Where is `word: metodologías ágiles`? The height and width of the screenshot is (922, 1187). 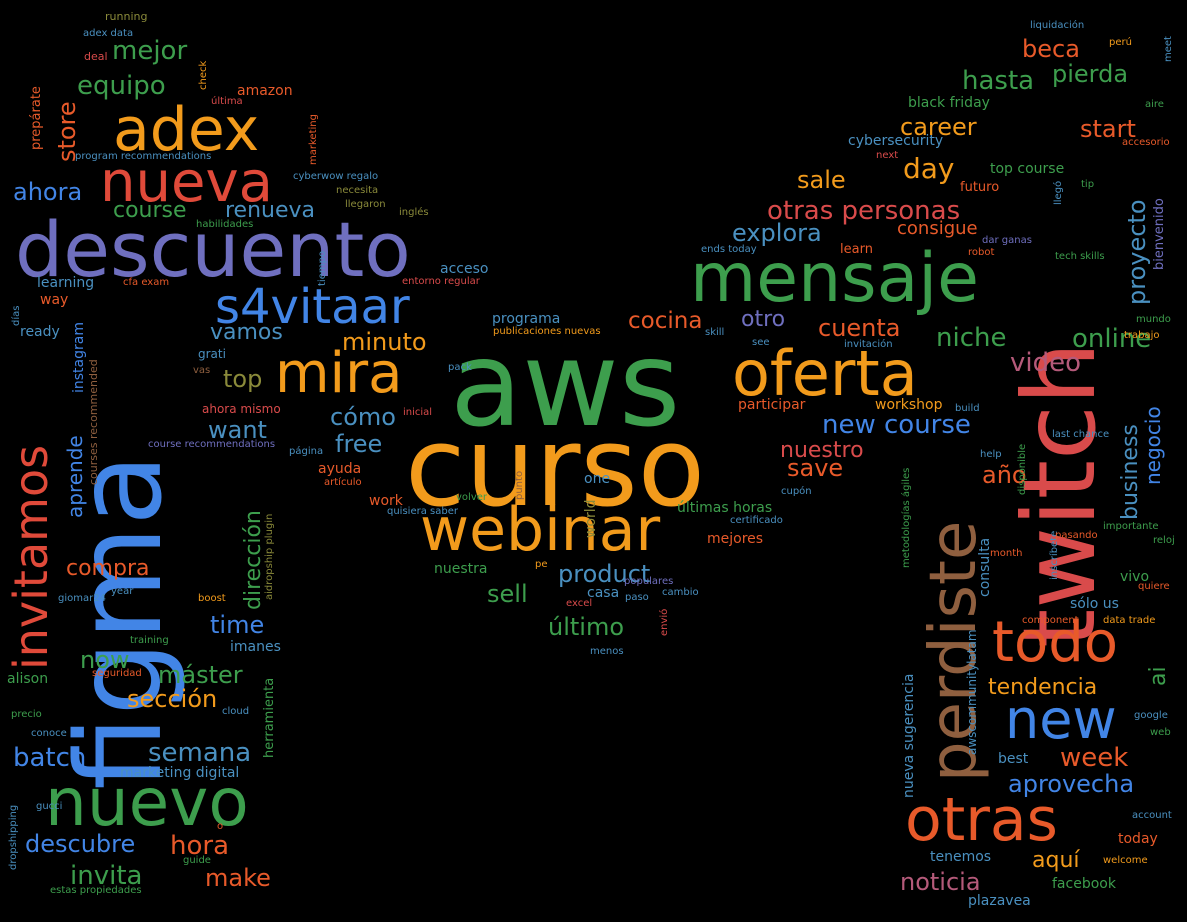
word: metodologías ágiles is located at coordinates (906, 517).